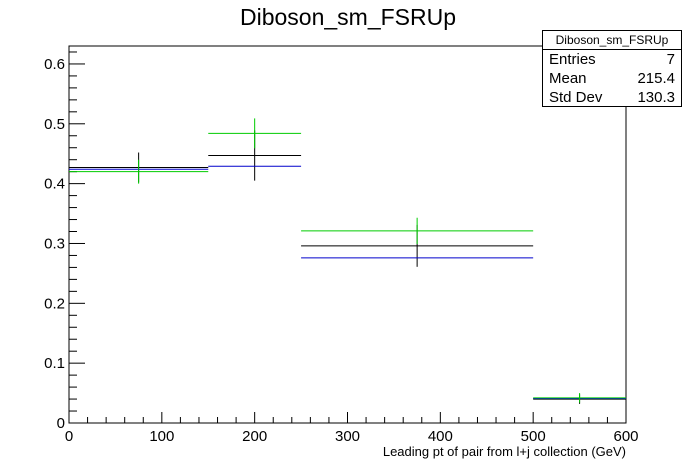 The height and width of the screenshot is (472, 696). What do you see at coordinates (612, 40) in the screenshot?
I see `stats-box-title: Diboson_sm_FSRUp` at bounding box center [612, 40].